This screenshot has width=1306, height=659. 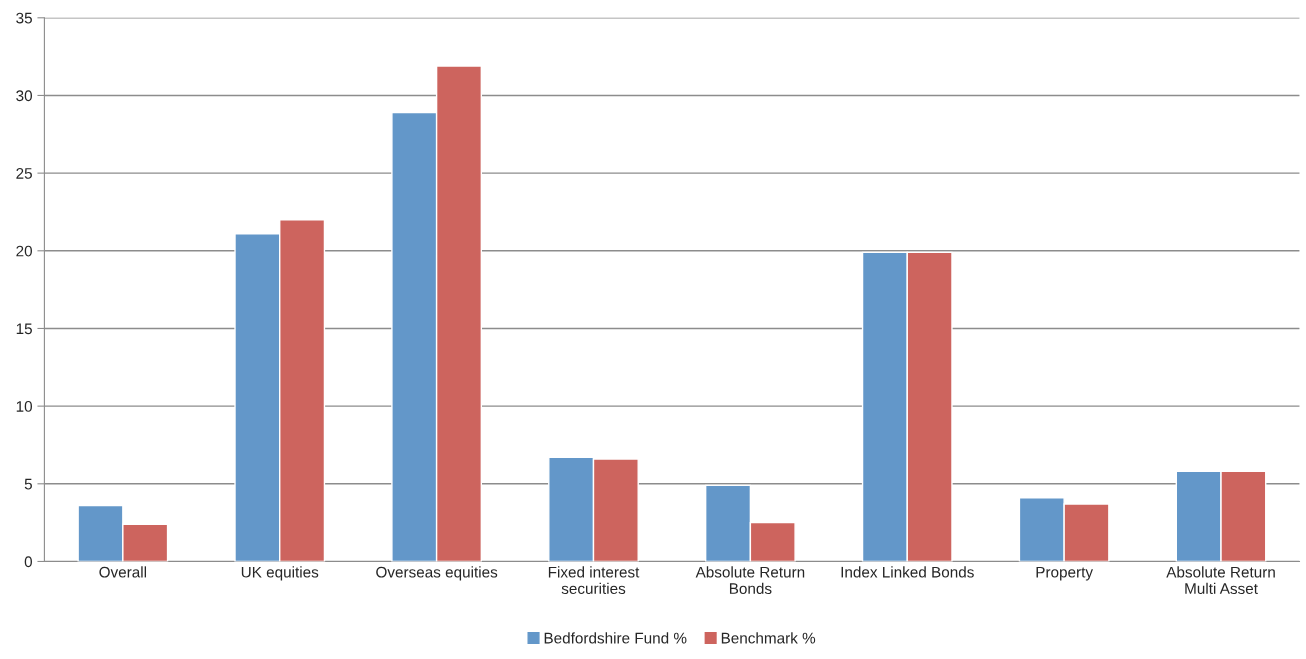 I want to click on x-tick-label: Overseas equities, so click(x=437, y=573).